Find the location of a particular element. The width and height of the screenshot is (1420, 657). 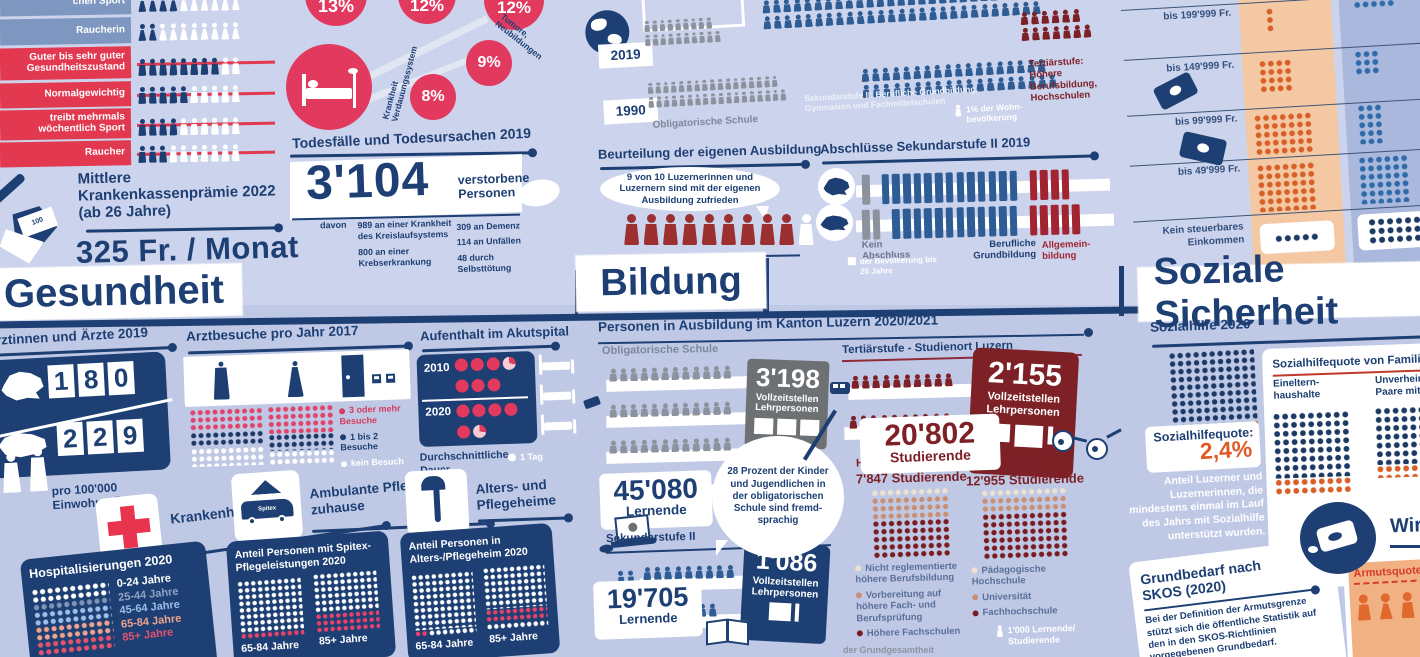

digit-tile: 2 is located at coordinates (100, 437).